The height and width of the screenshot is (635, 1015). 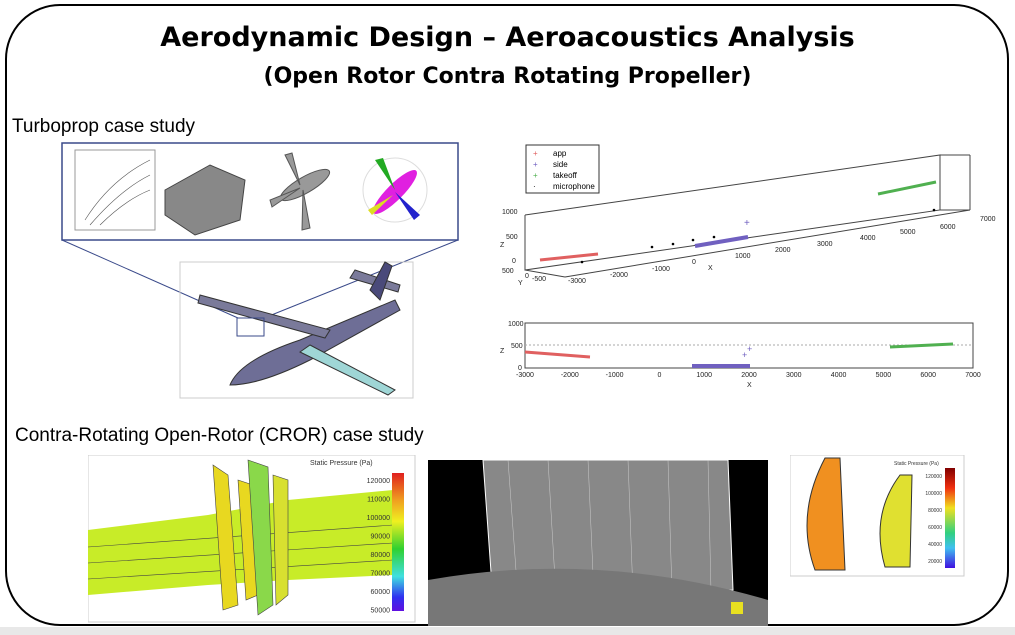 I want to click on blade-mesh-image, so click(x=598, y=543).